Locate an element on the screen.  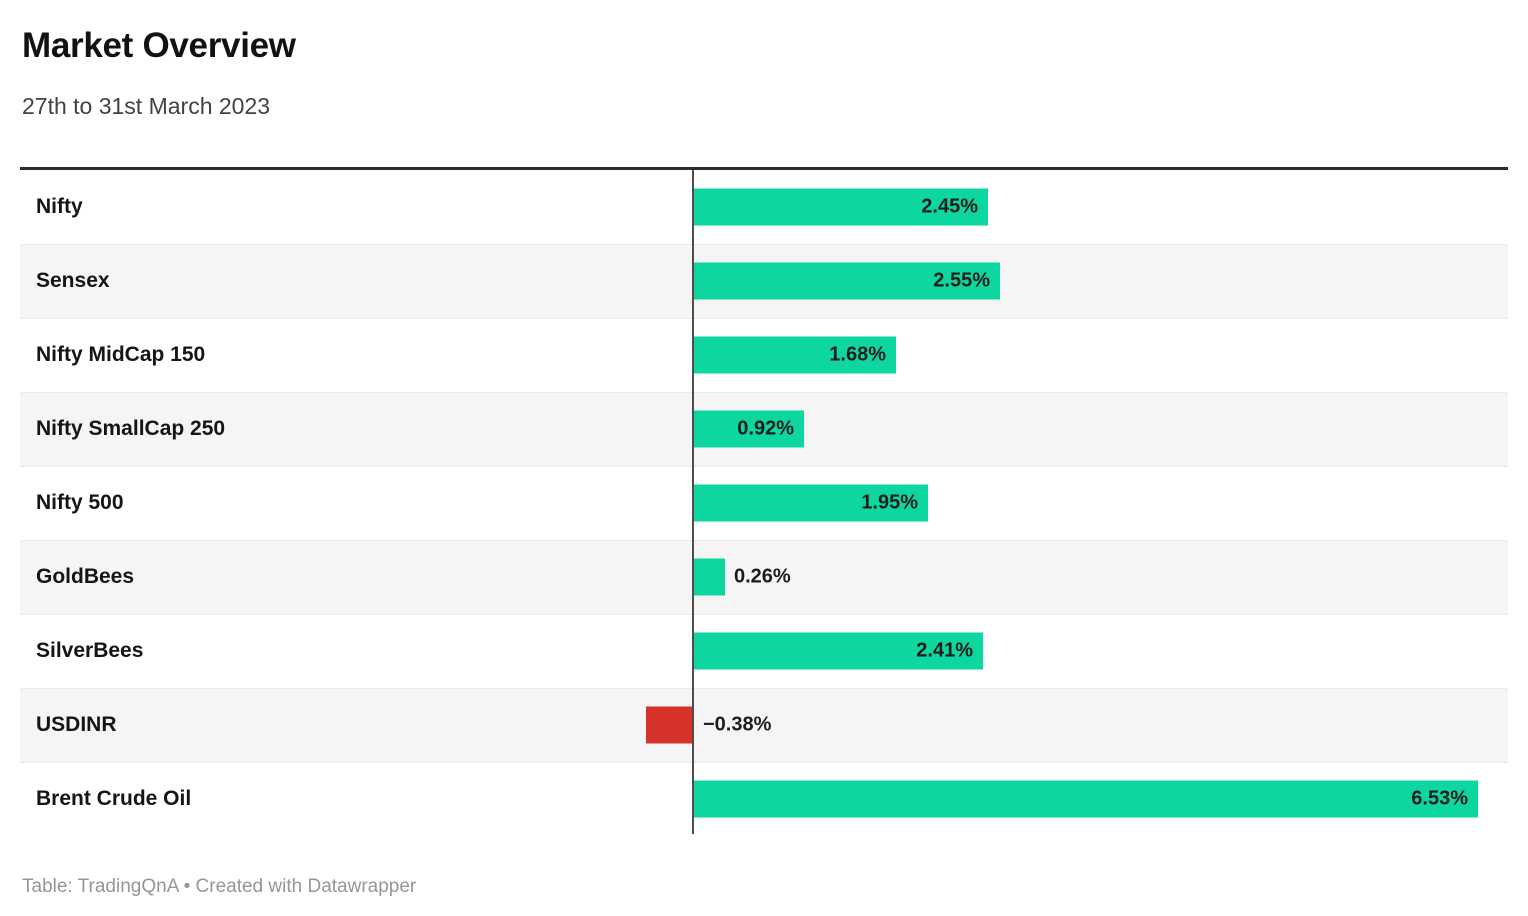
page-title: Market Overview is located at coordinates (159, 45).